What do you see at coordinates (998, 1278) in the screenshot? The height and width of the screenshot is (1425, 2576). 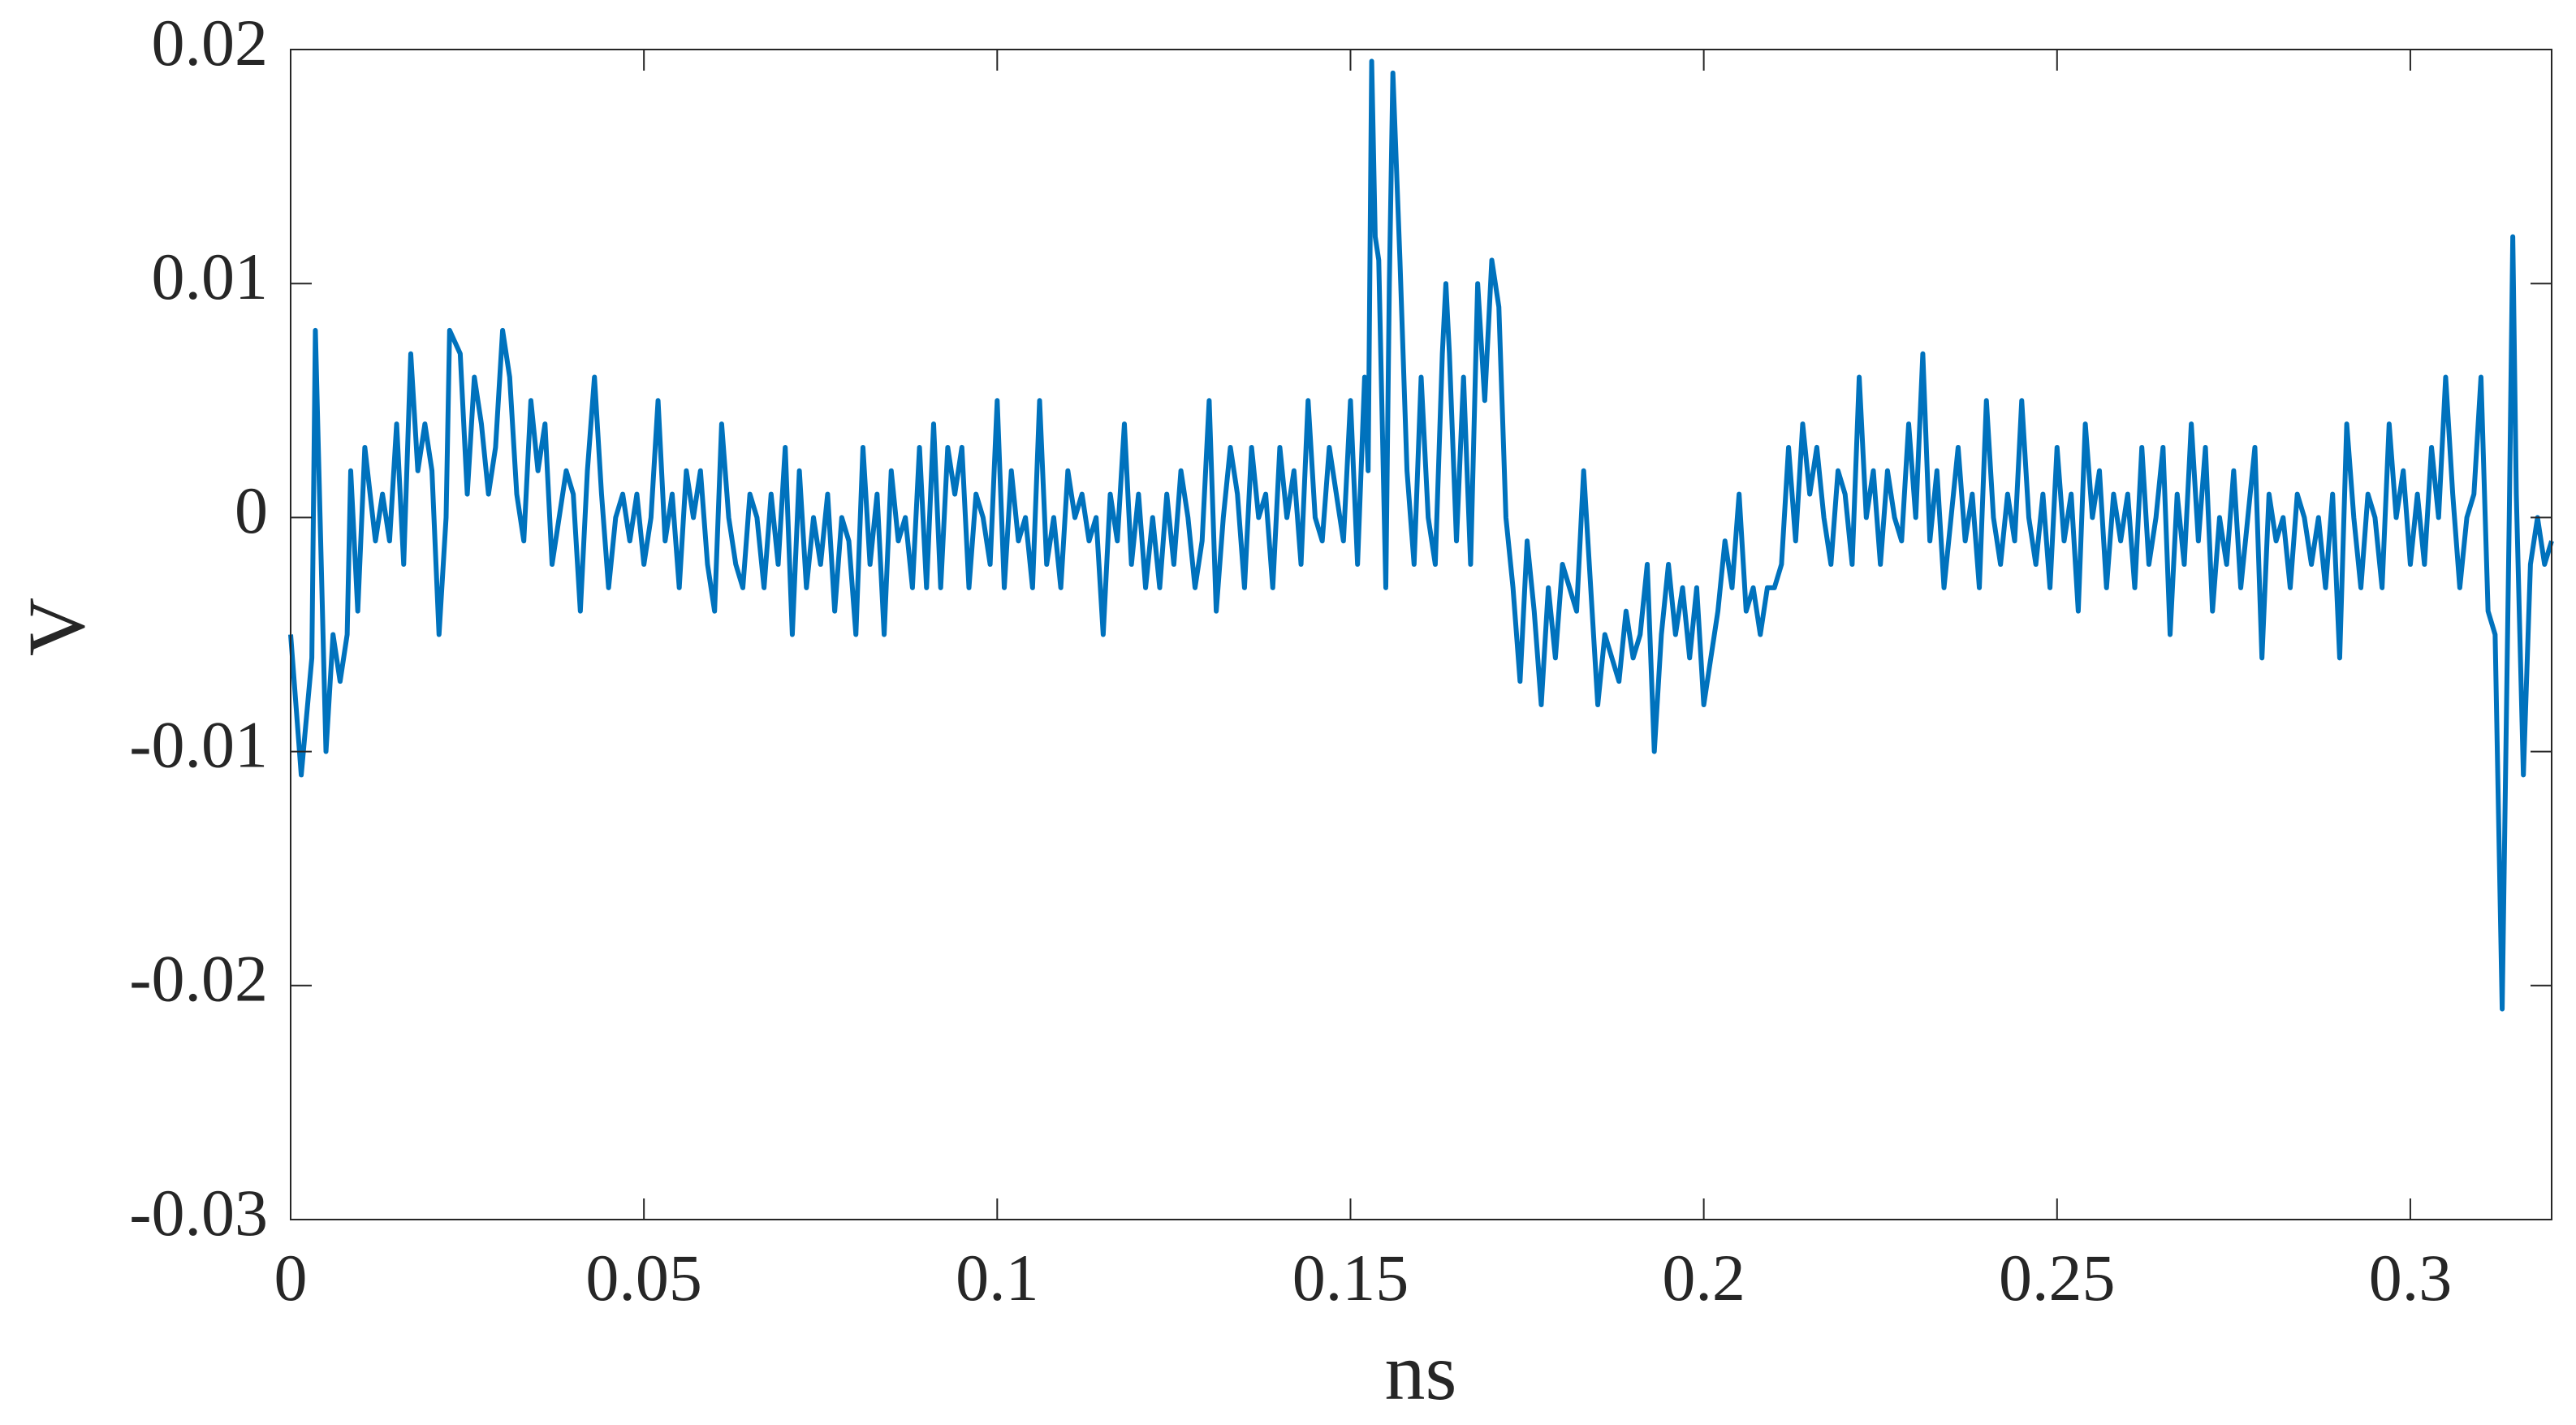 I see `x-tick-label: 0.1` at bounding box center [998, 1278].